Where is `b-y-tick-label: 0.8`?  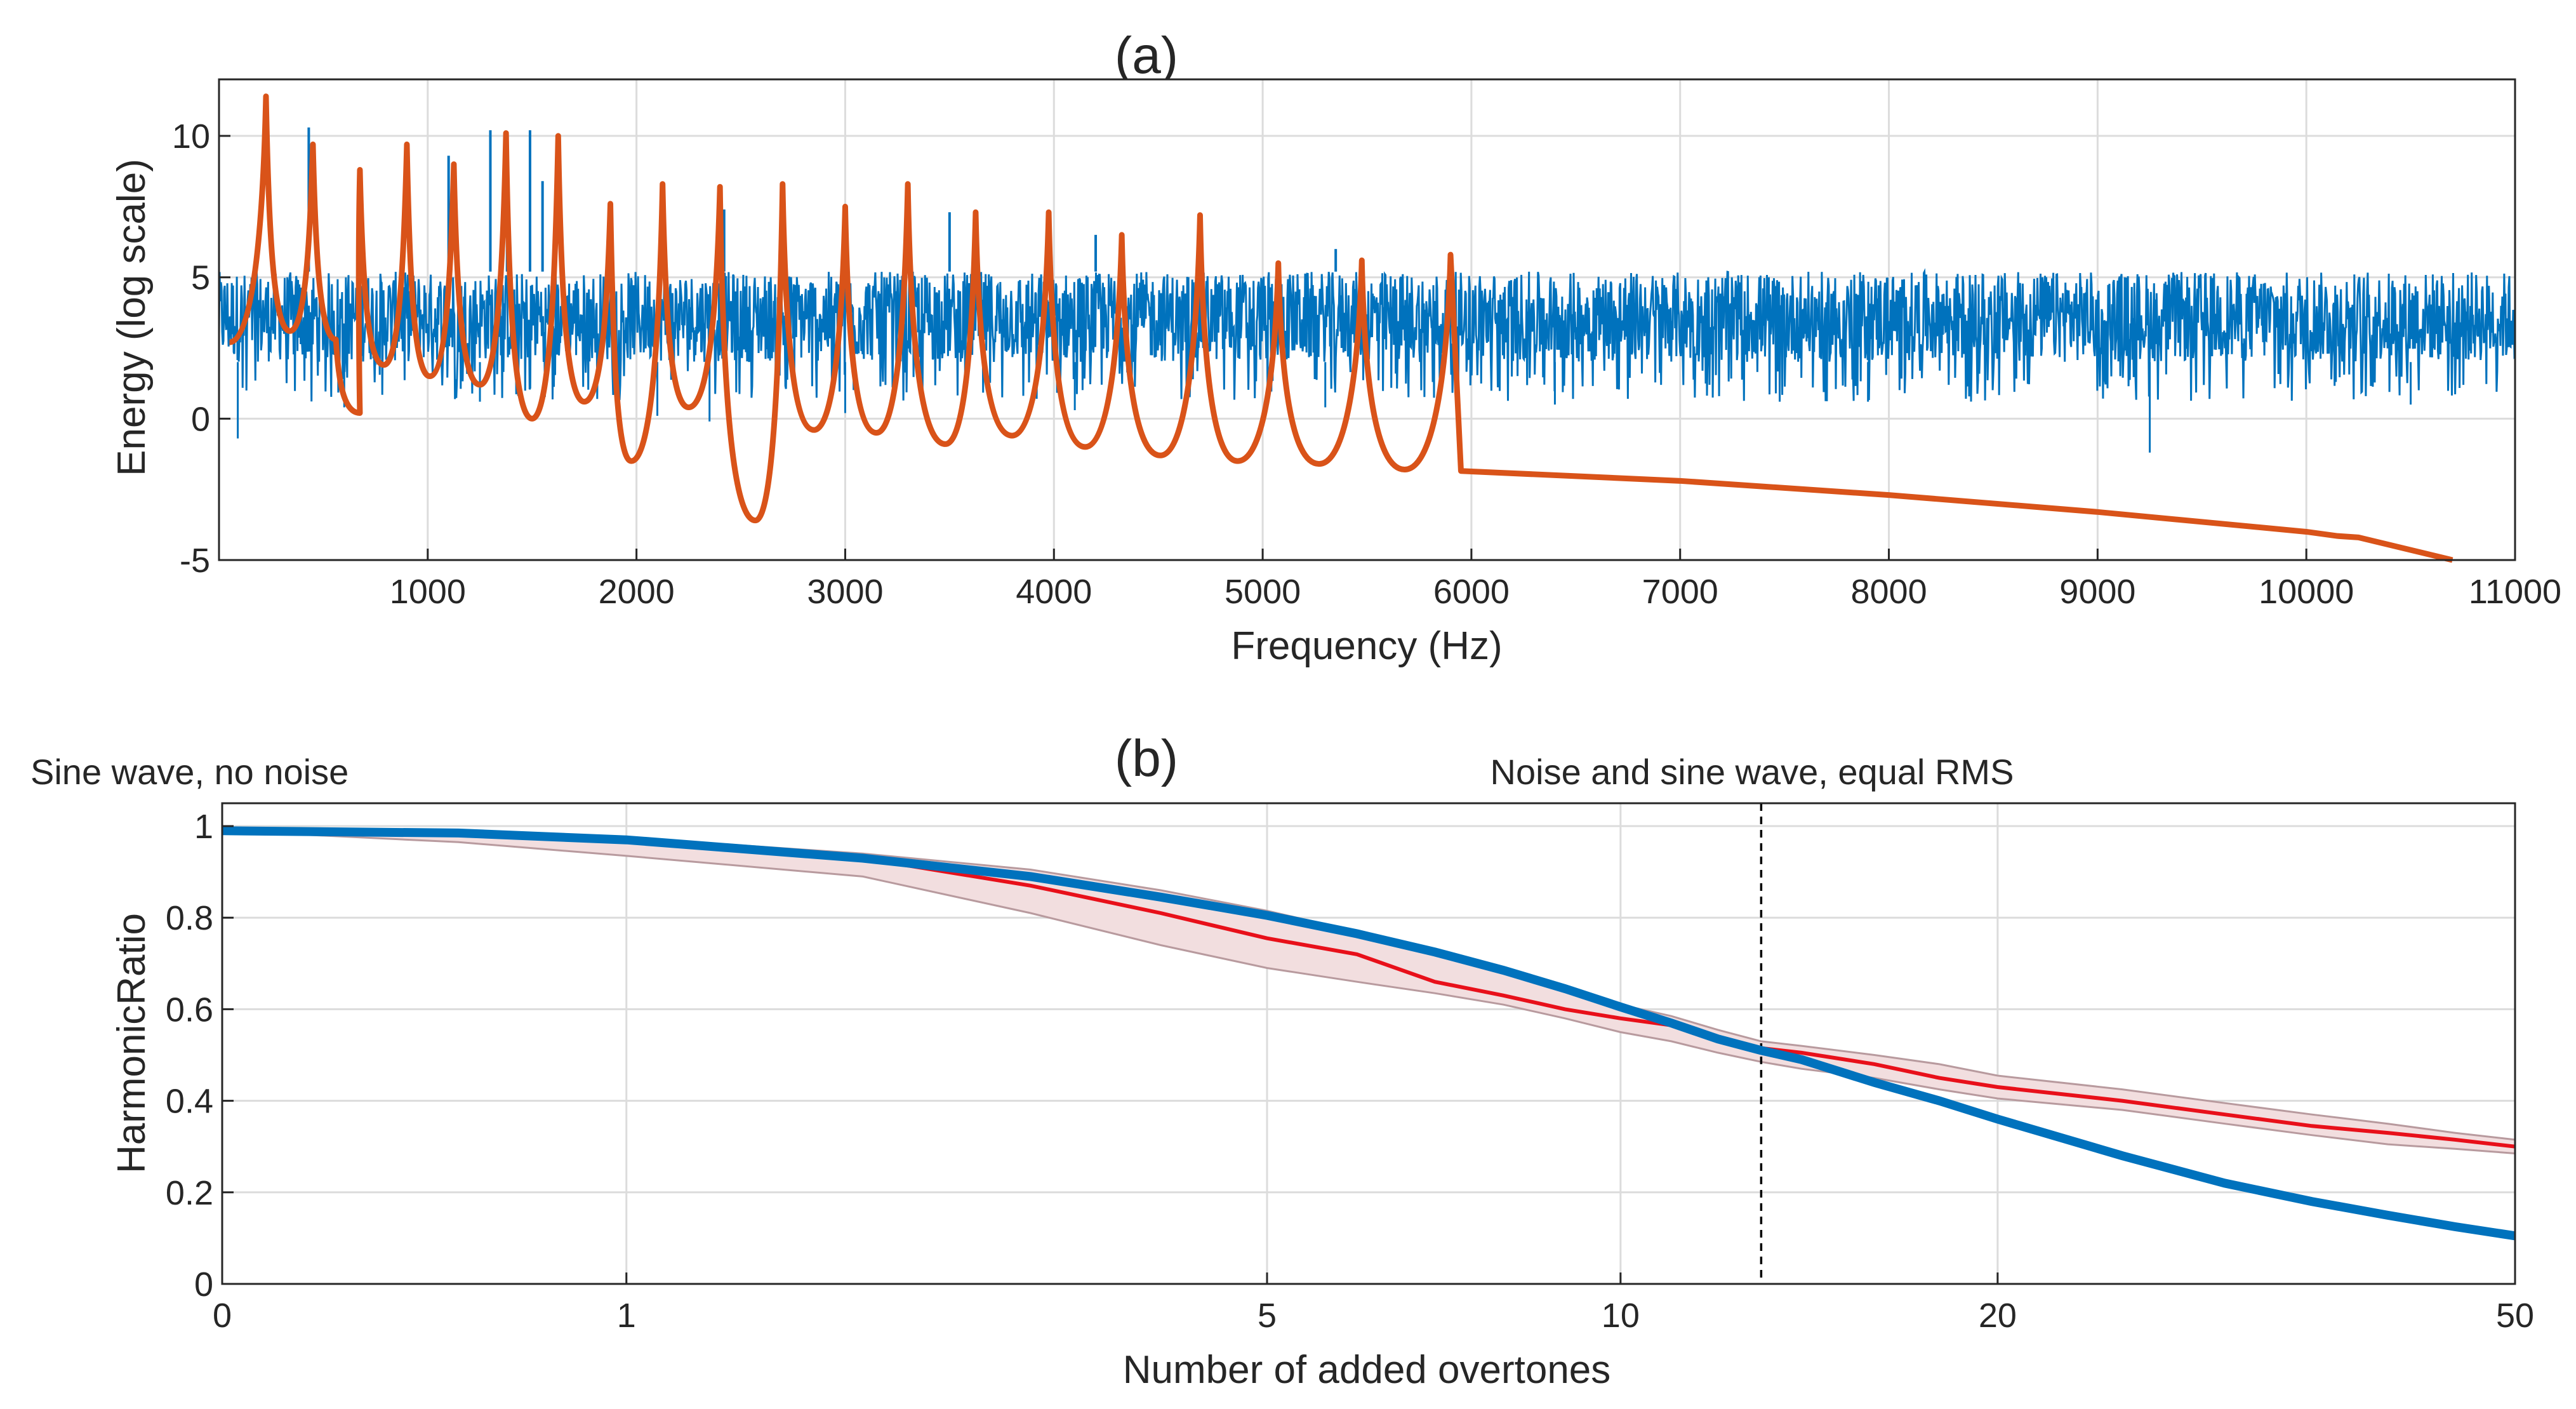 b-y-tick-label: 0.8 is located at coordinates (189, 918).